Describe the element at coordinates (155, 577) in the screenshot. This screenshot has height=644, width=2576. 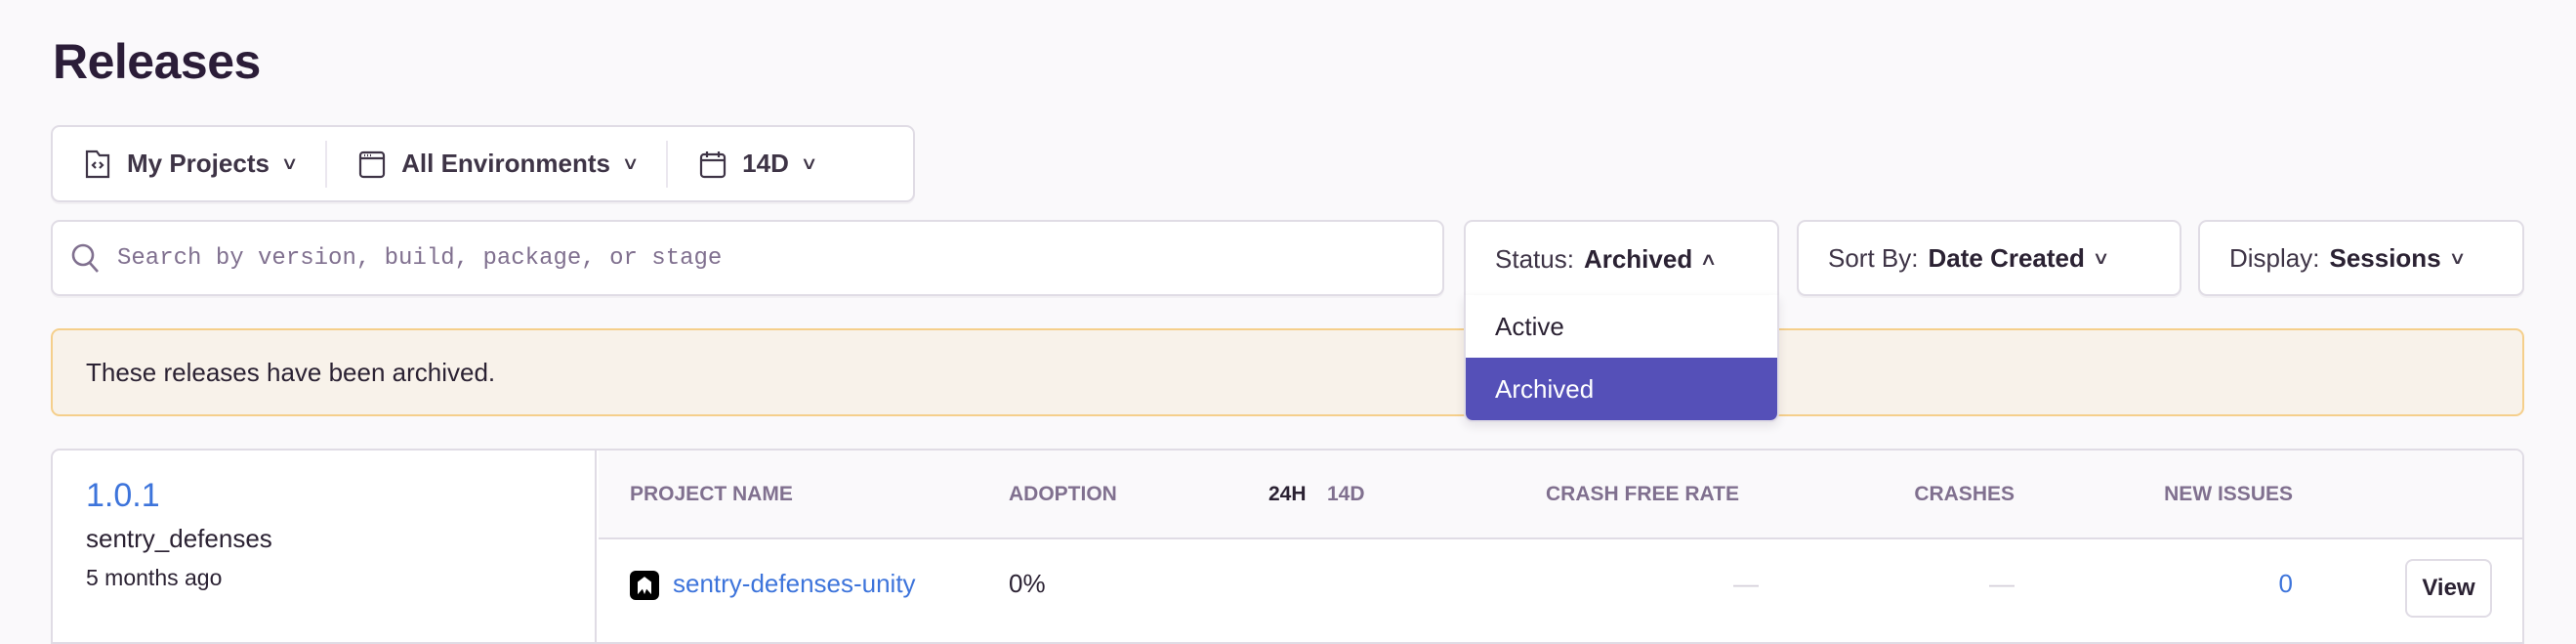
I see `release-age: 5 months ago` at that location.